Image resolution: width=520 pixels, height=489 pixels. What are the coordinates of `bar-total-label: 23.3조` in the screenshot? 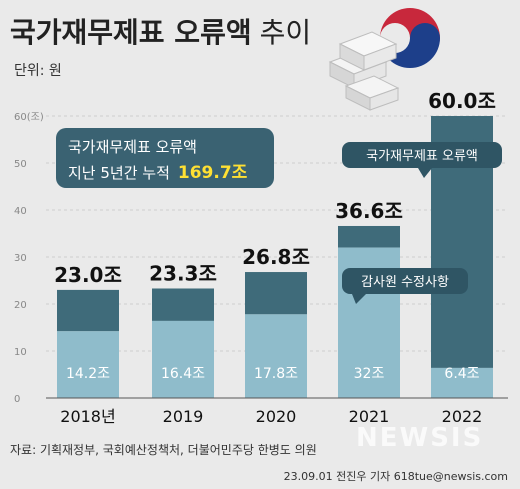 It's located at (183, 273).